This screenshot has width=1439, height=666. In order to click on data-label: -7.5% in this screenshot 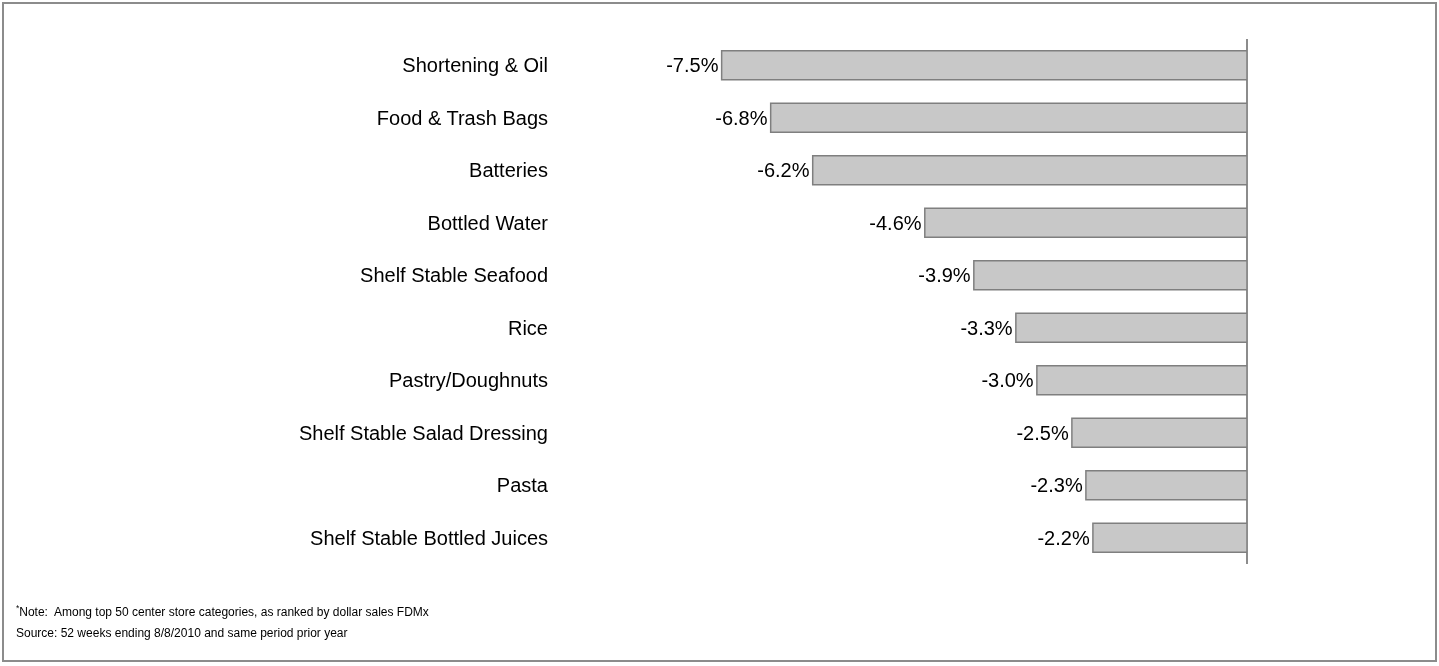, I will do `click(692, 65)`.